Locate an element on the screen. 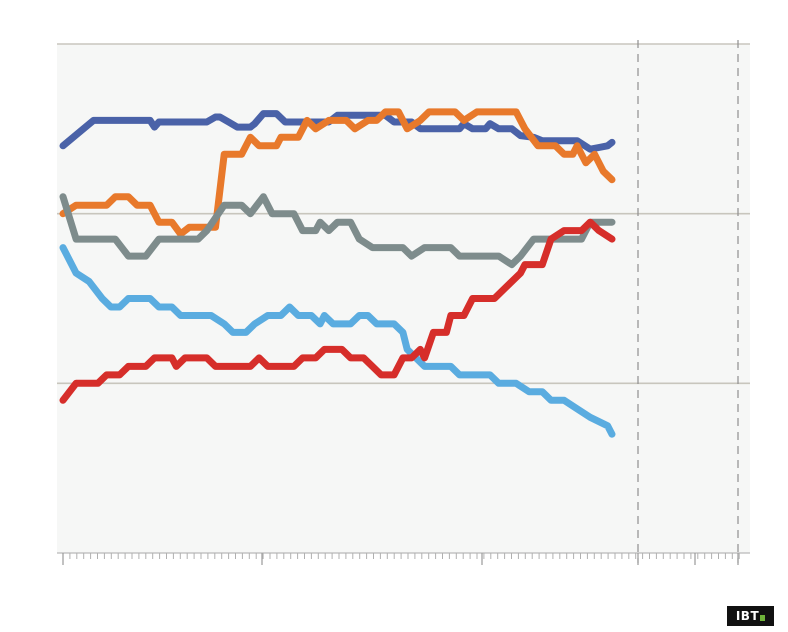 The height and width of the screenshot is (632, 788). ibt-logo: IBT is located at coordinates (750, 616).